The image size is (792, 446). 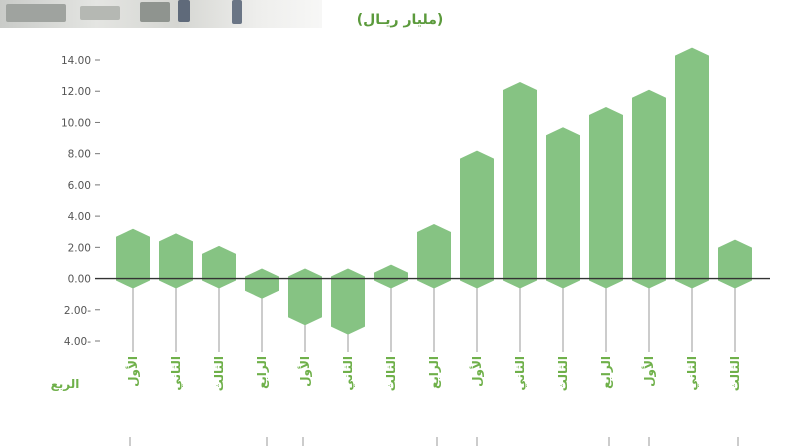 I want to click on y-tick-label: 10.00, so click(x=76, y=123).